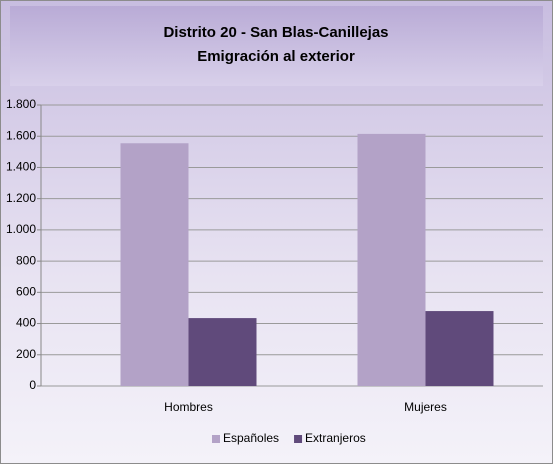  Describe the element at coordinates (335, 438) in the screenshot. I see `legend-label: Extranjeros` at that location.